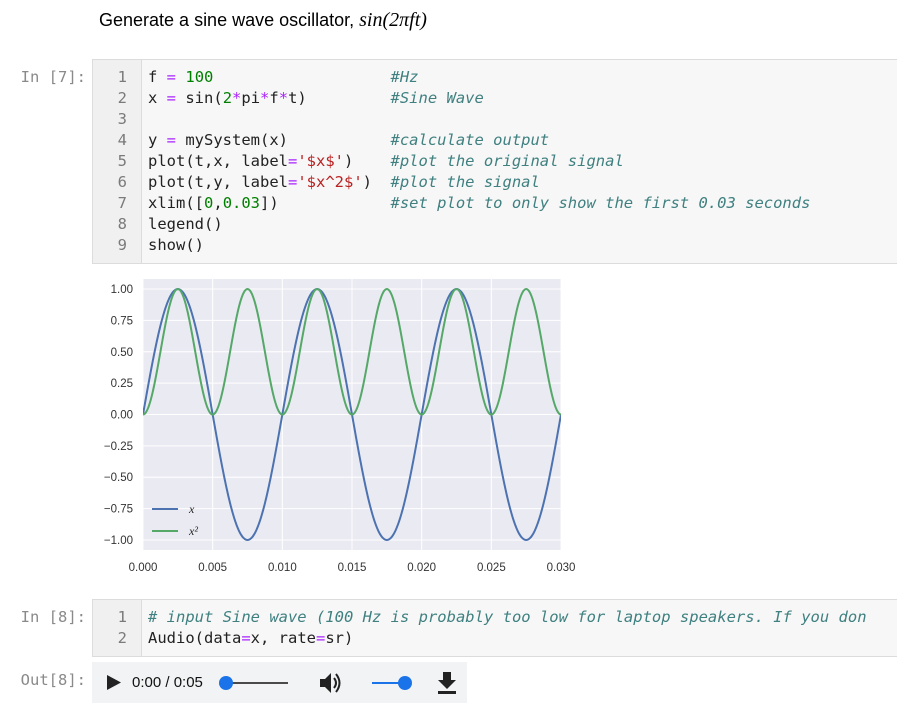 Image resolution: width=897 pixels, height=722 pixels. Describe the element at coordinates (495, 119) in the screenshot. I see `code-line: 3` at that location.